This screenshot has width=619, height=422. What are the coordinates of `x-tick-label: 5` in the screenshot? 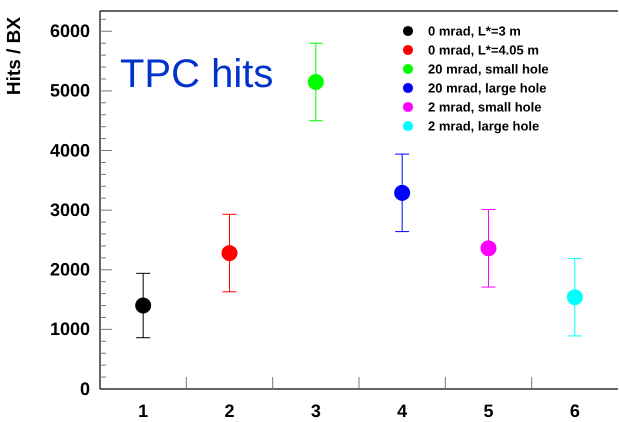 It's located at (488, 411).